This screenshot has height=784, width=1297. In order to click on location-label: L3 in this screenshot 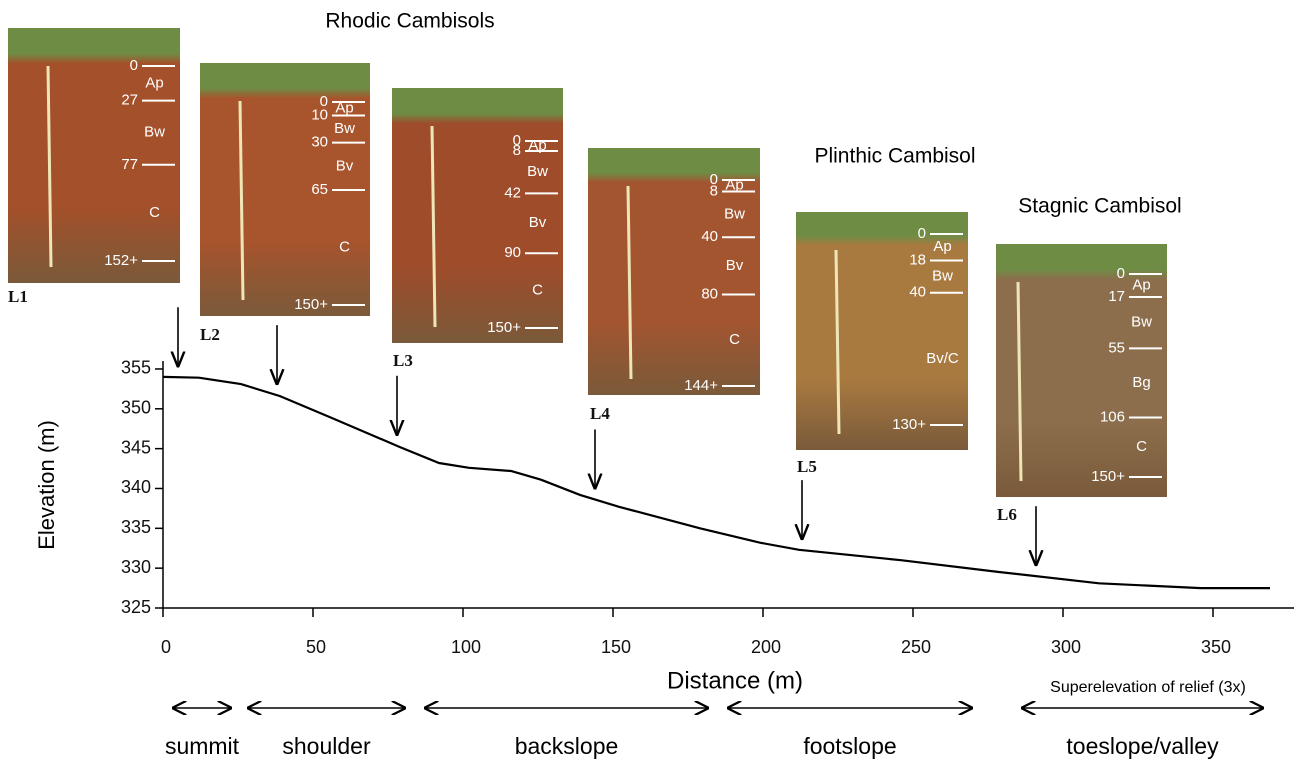, I will do `click(403, 360)`.